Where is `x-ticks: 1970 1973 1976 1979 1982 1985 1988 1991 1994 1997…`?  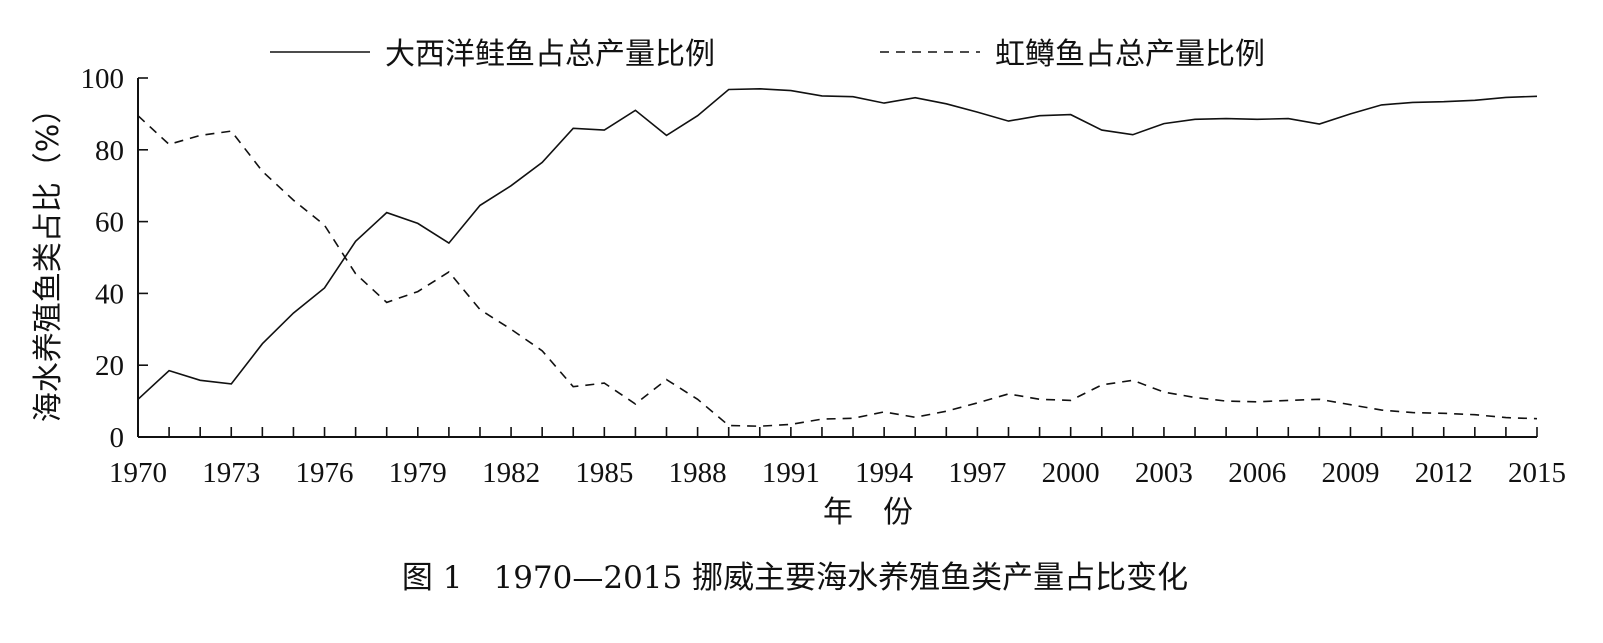
x-ticks: 1970 1973 1976 1979 1982 1985 1988 1991 1994 1997… is located at coordinates (837, 458).